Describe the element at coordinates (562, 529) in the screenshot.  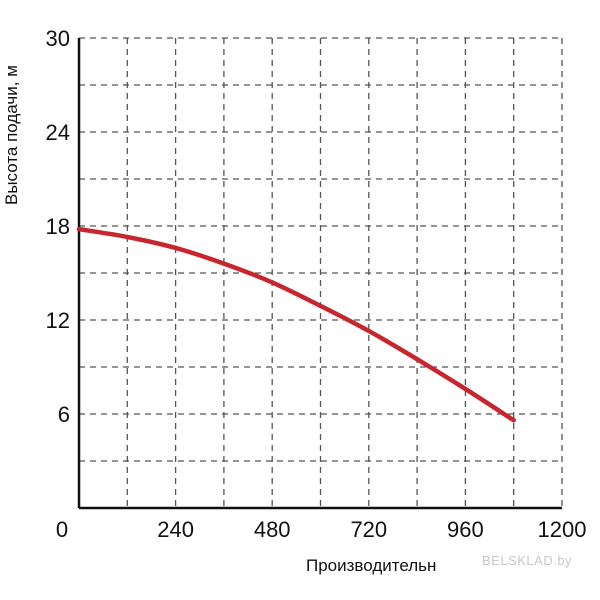
I see `x-tick-label: 1200` at that location.